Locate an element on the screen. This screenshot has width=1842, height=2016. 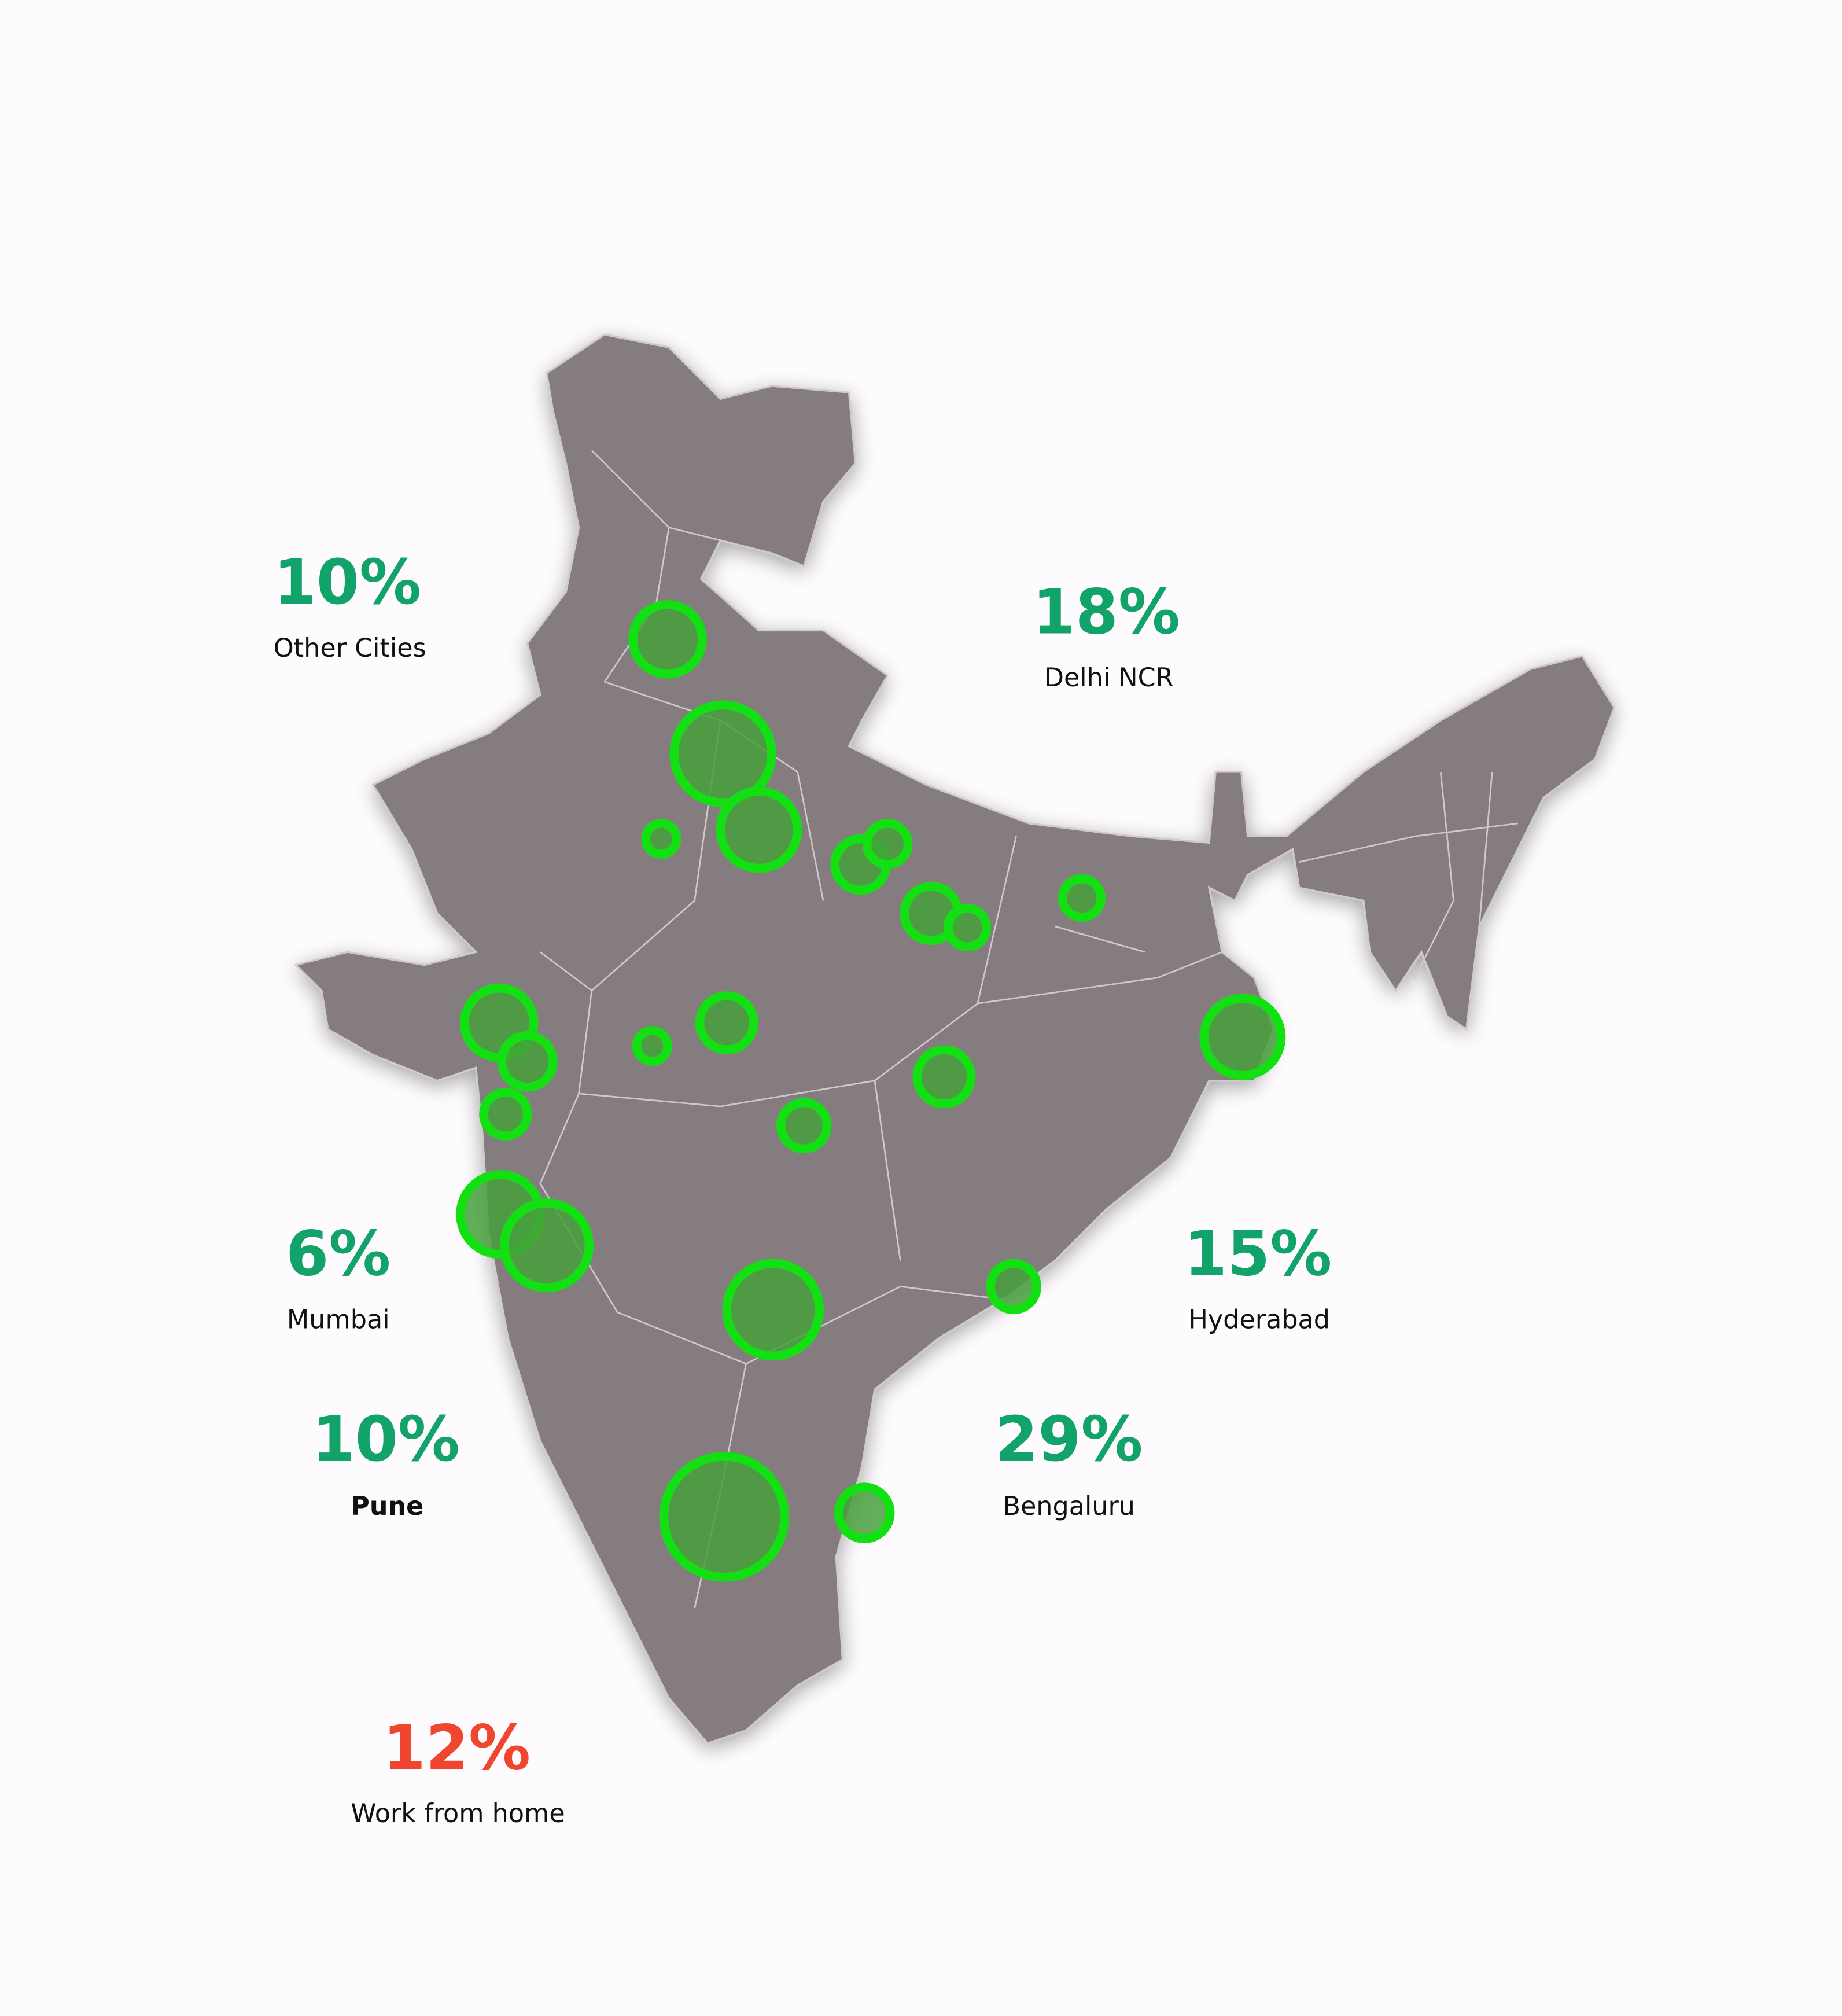
stat-value: 18% is located at coordinates (1106, 612).